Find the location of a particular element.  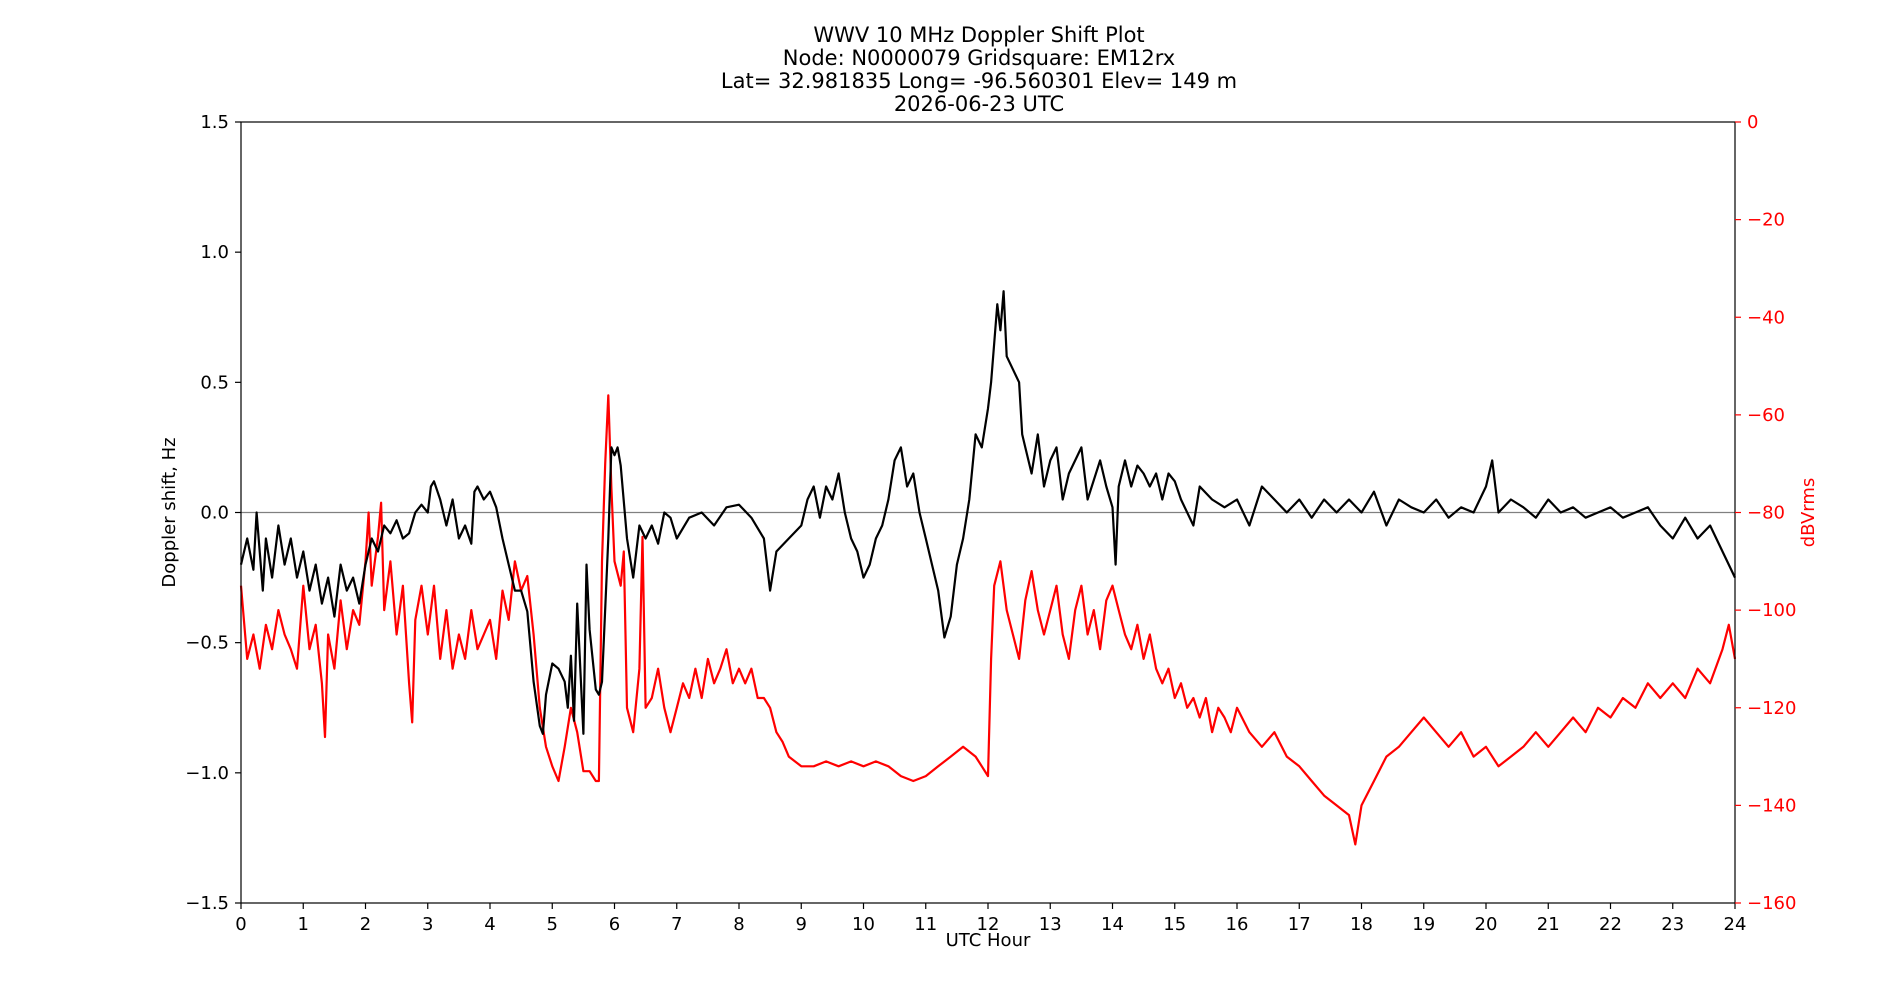

y2-tick-label: 0 is located at coordinates (1752, 122).